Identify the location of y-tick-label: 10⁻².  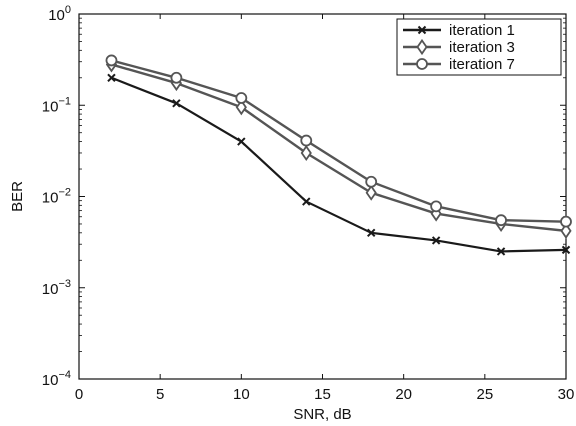
(56, 197).